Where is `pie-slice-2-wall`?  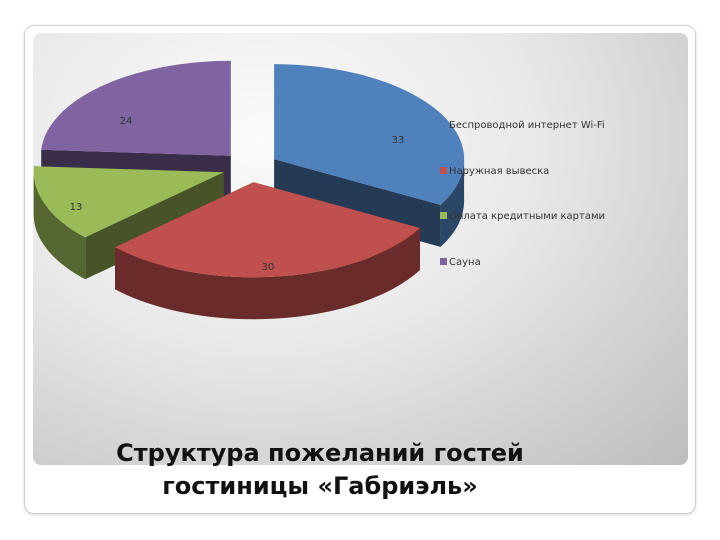 pie-slice-2-wall is located at coordinates (268, 274).